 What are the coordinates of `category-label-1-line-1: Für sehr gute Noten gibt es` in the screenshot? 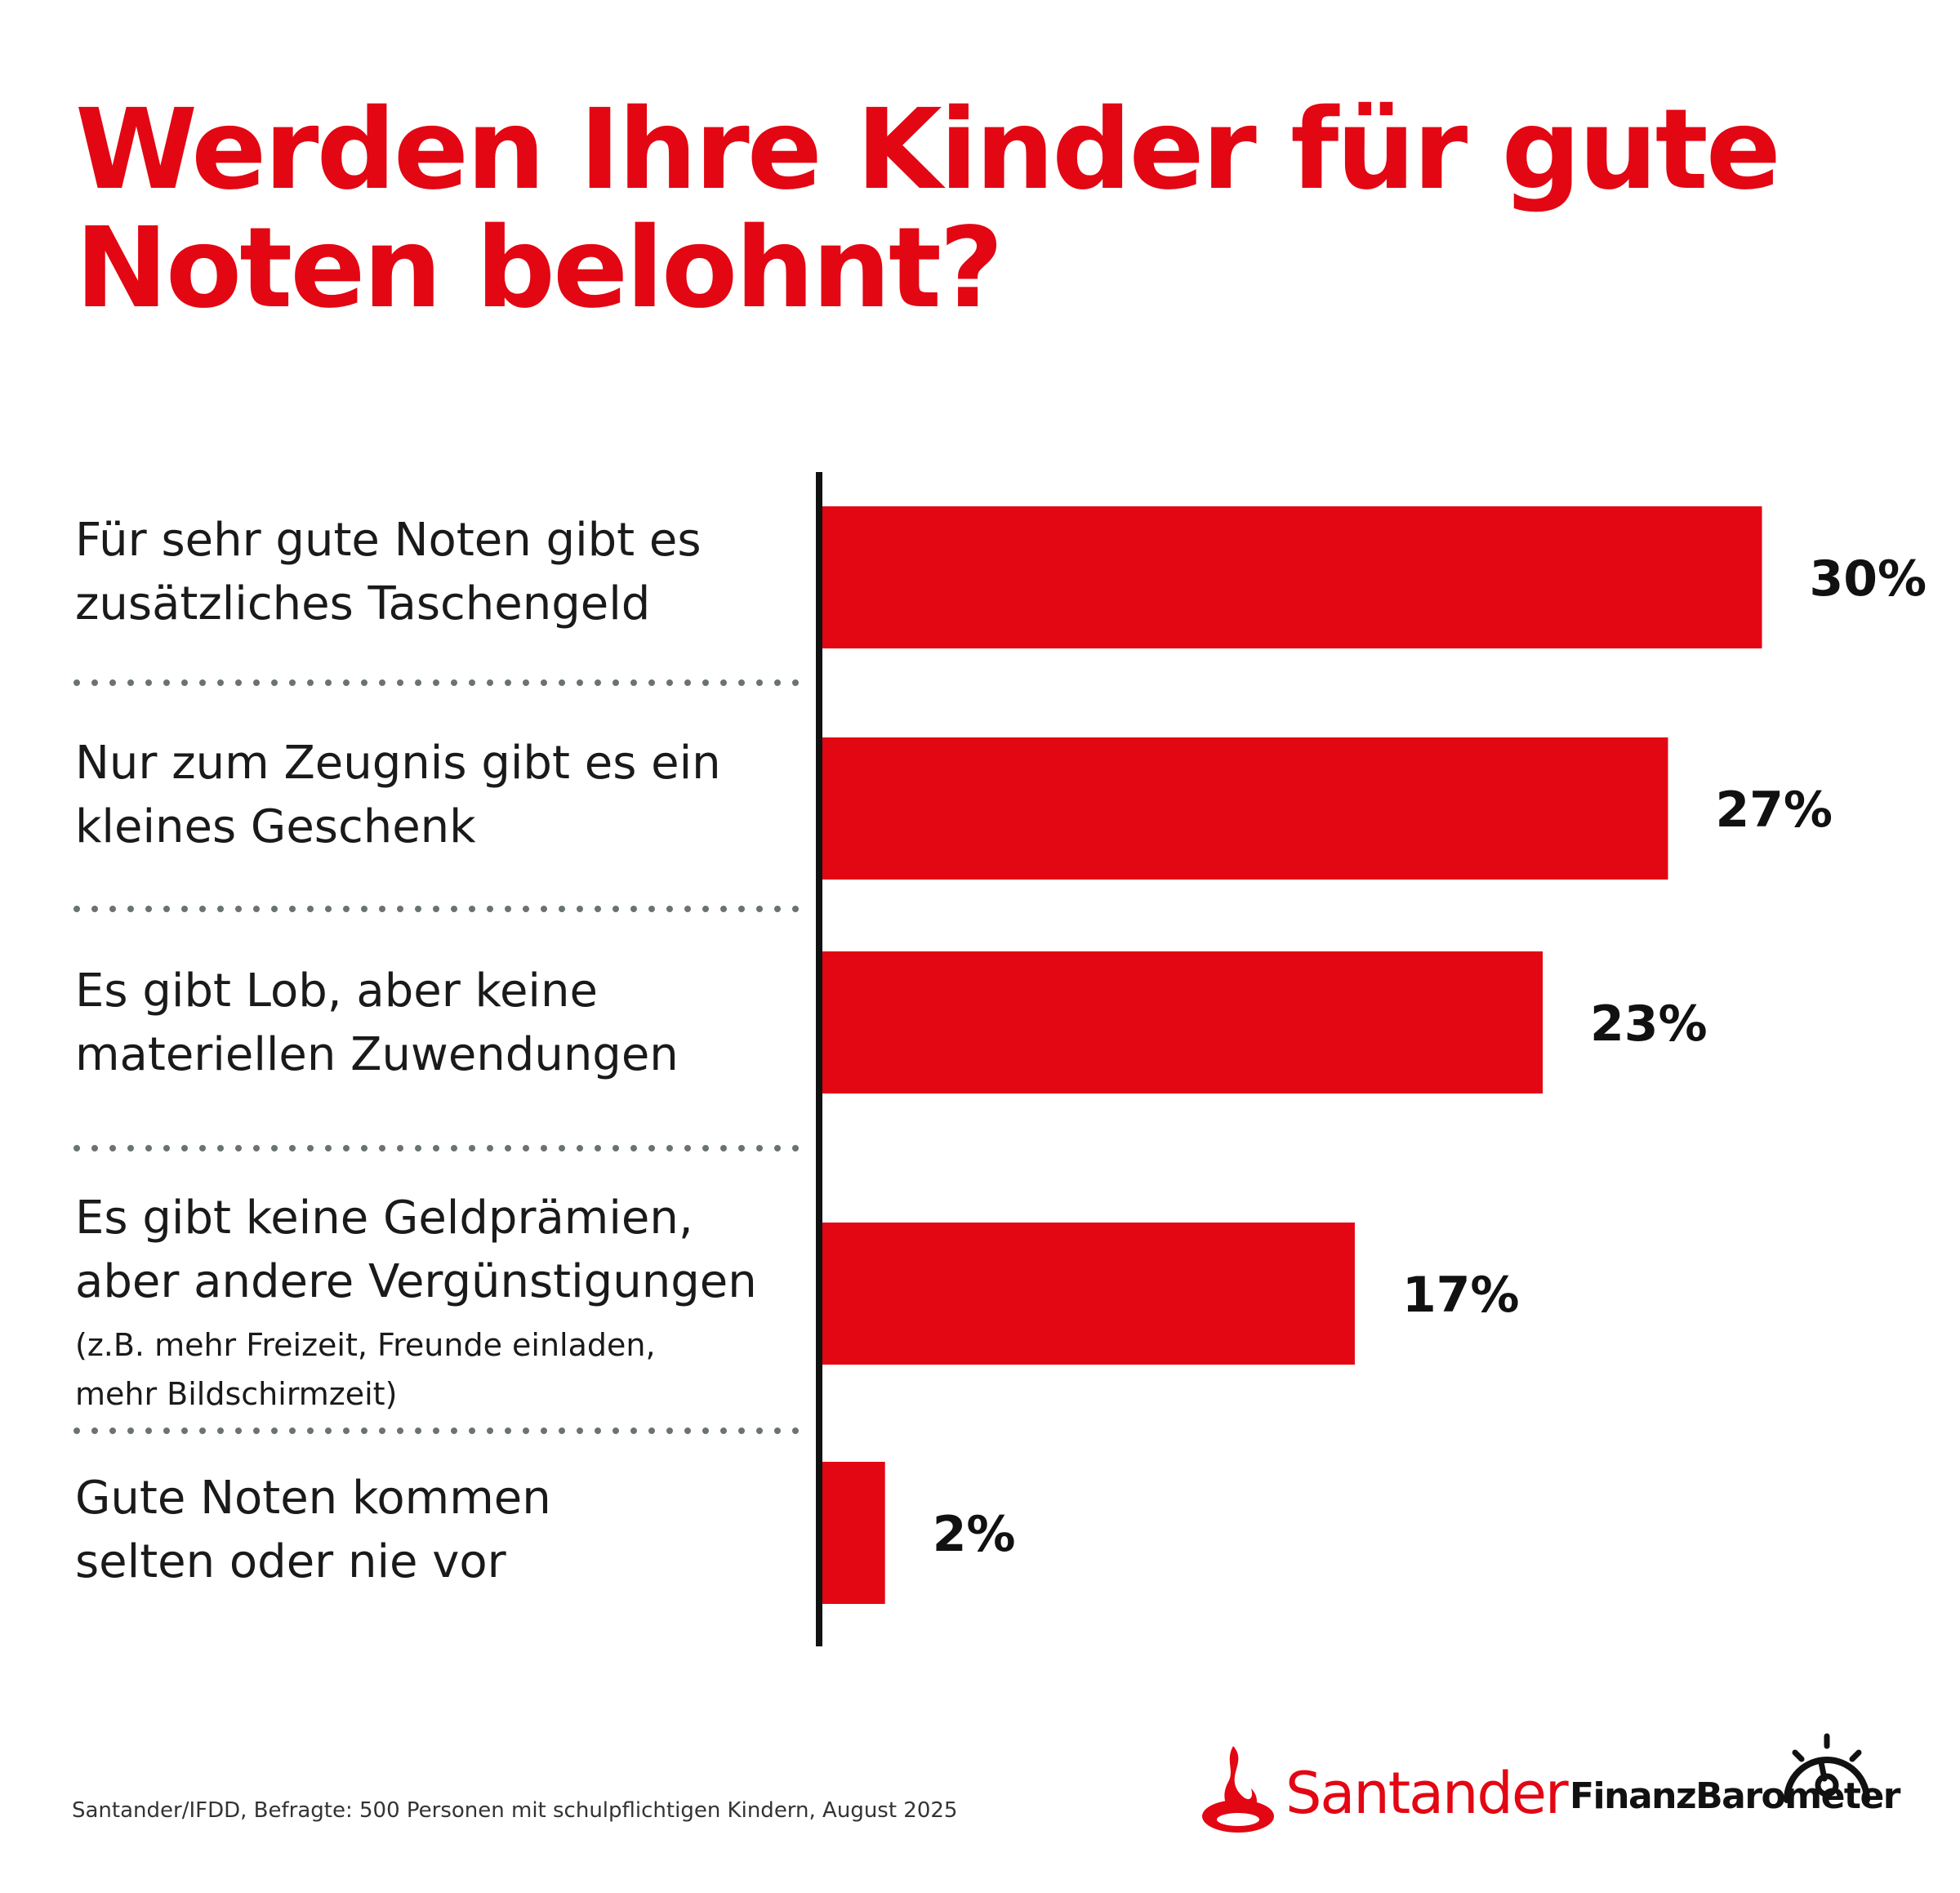 It's located at (388, 540).